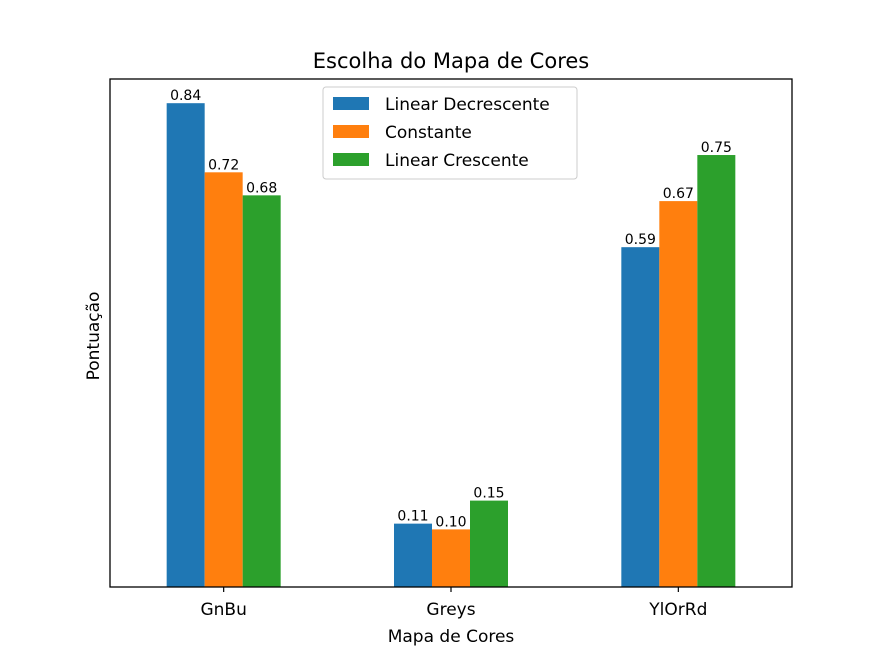 This screenshot has height=660, width=880. I want to click on bar-value-label: 0.15, so click(488, 494).